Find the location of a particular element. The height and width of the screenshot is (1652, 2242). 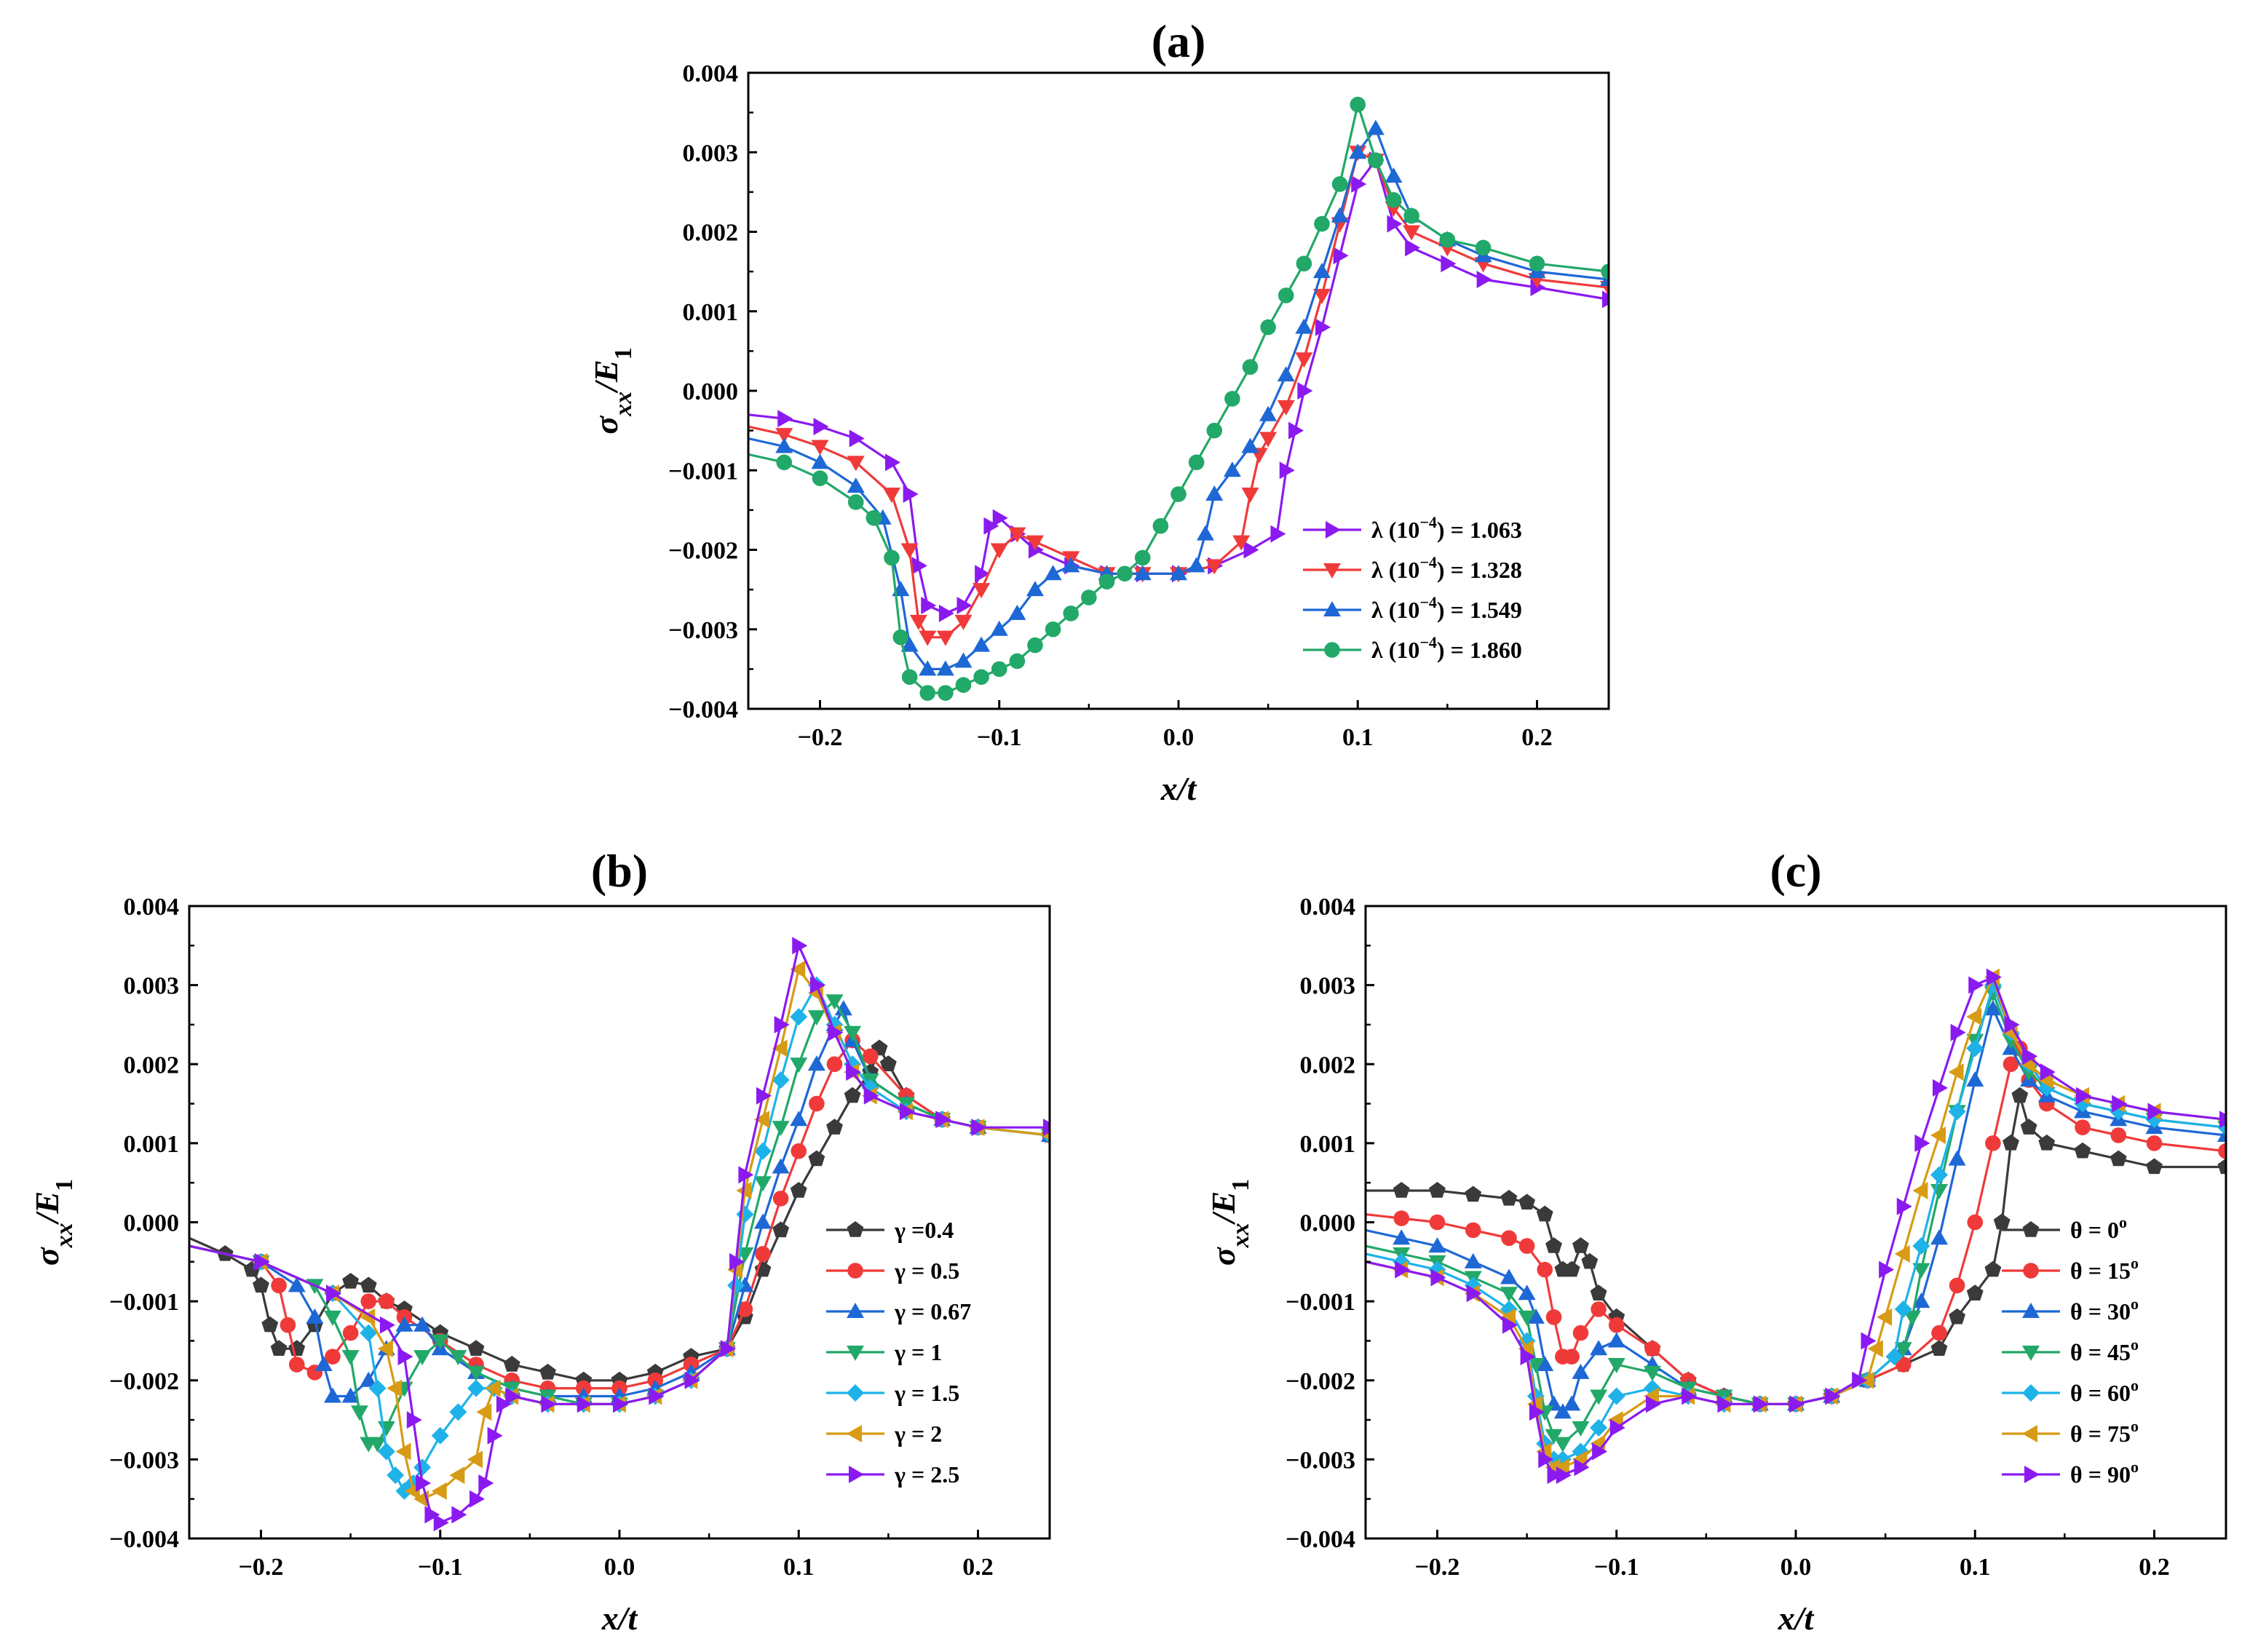

legend-label: λ (10−4) = 1.328 is located at coordinates (1447, 568).